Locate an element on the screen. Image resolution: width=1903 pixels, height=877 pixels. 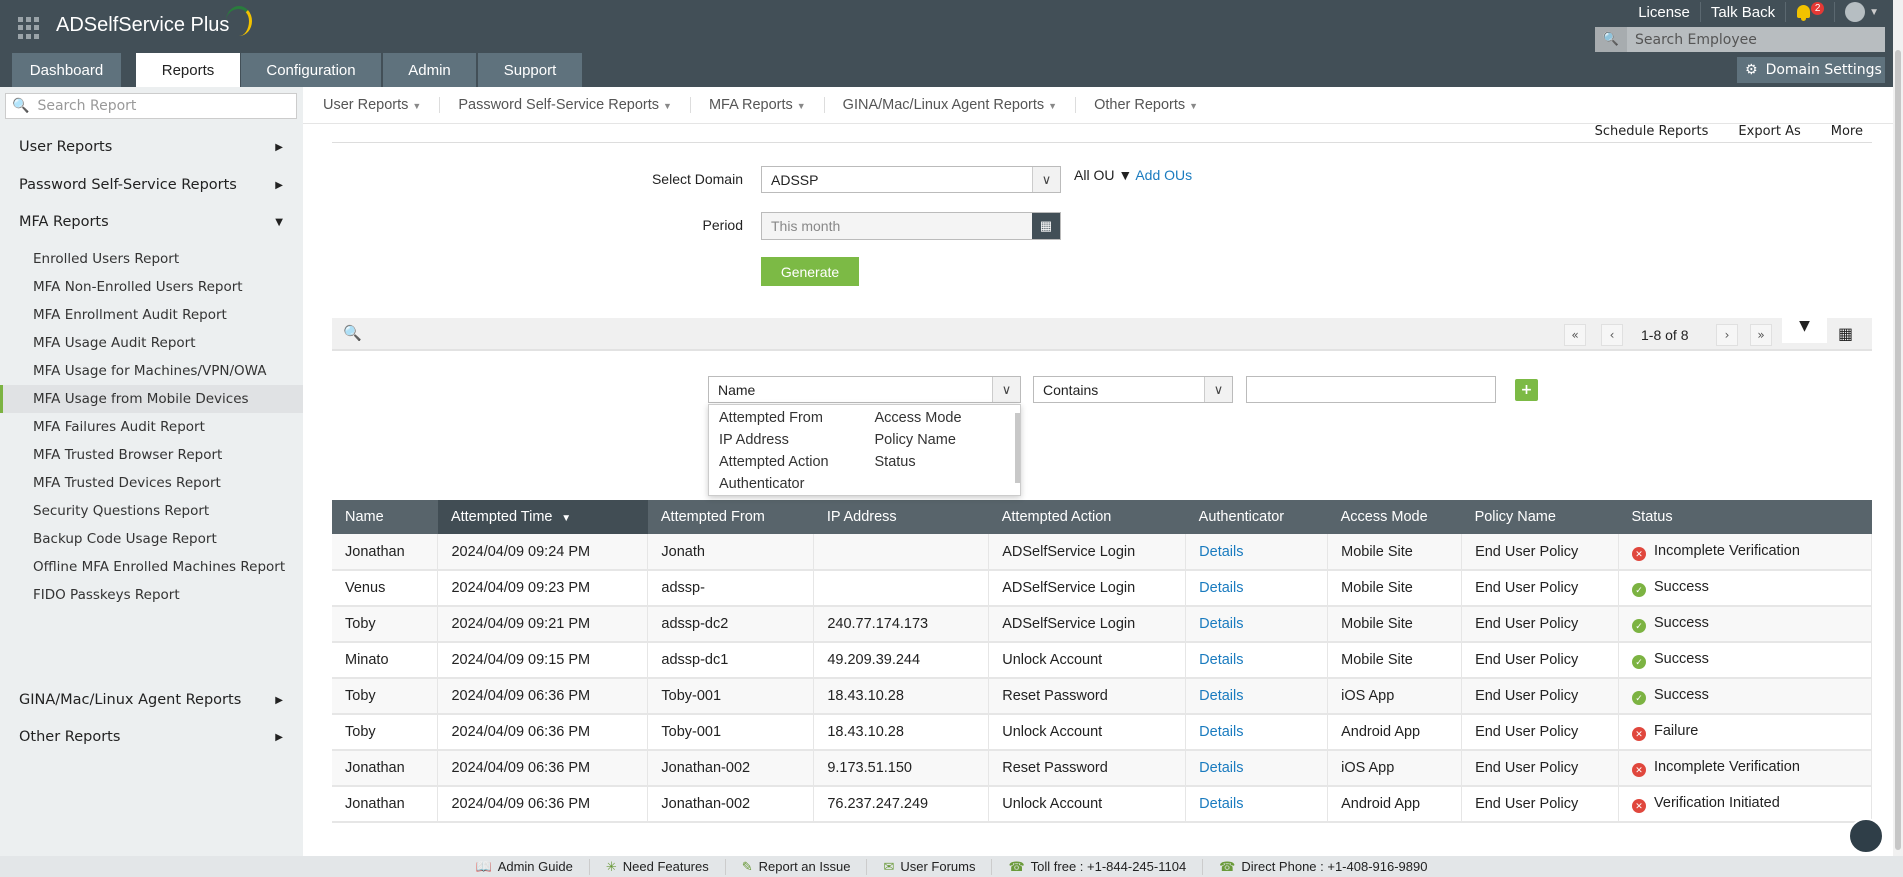
sidebar-item: MFA Failures Audit Report is located at coordinates (119, 427).